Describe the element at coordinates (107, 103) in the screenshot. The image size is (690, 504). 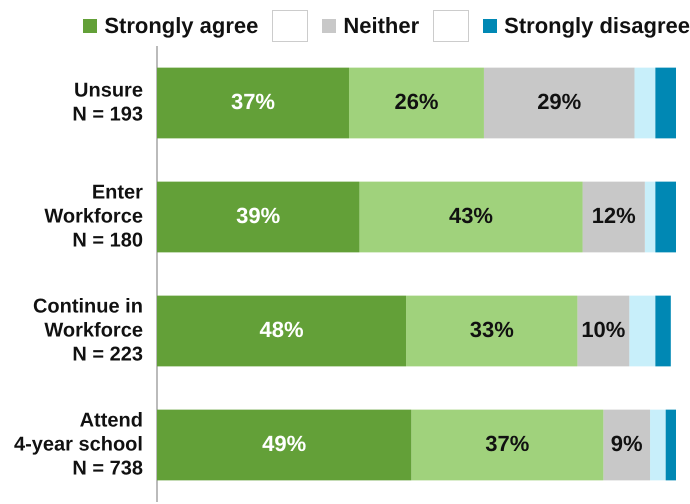
I see `y-tick-label: Unsure N = 193` at that location.